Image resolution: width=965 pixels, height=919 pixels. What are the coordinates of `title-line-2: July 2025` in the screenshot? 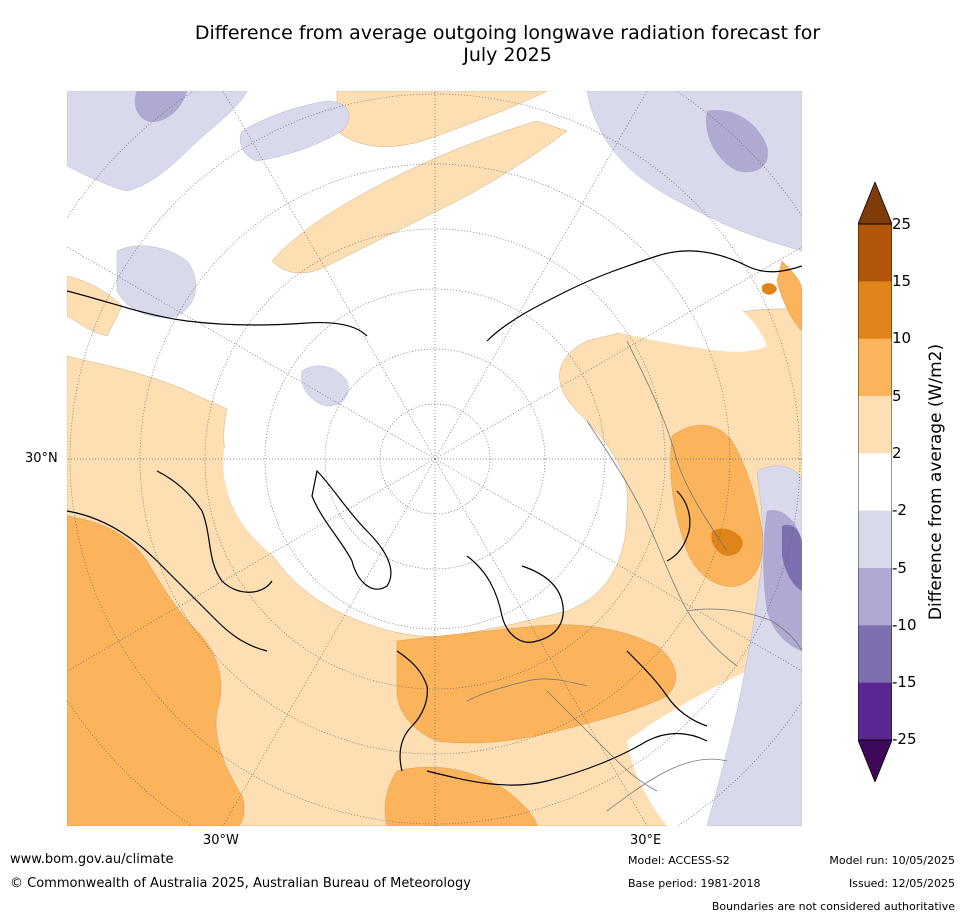 It's located at (507, 55).